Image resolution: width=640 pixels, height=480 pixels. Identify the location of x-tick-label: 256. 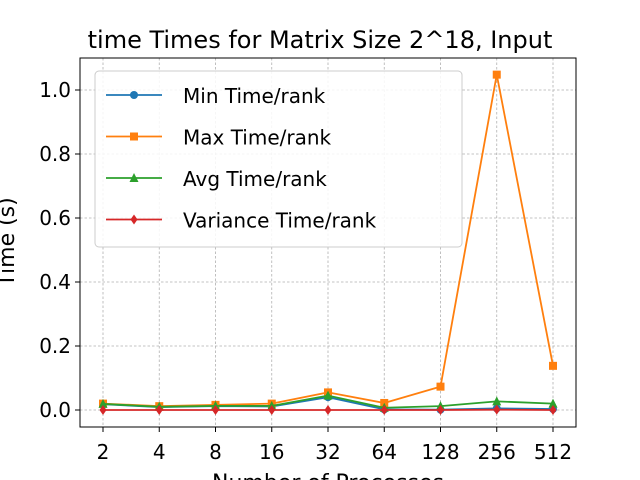
(497, 452).